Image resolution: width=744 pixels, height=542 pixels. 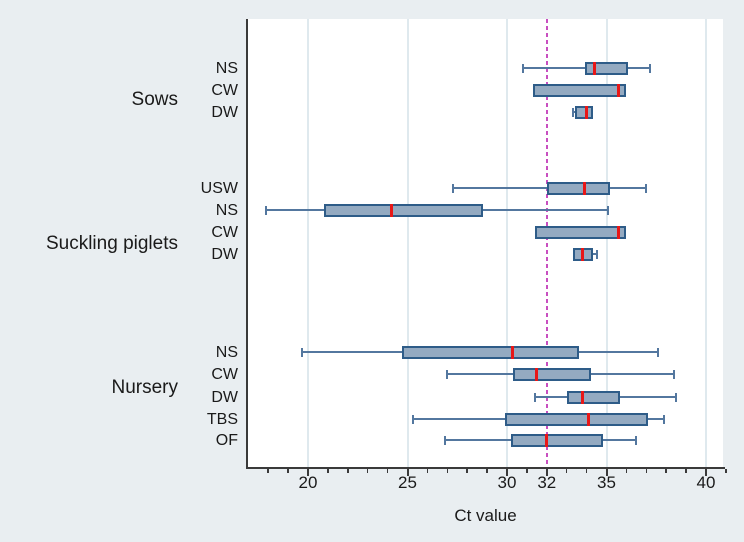 I want to click on row-label-suckling-piglets-cw: CW, so click(x=224, y=232).